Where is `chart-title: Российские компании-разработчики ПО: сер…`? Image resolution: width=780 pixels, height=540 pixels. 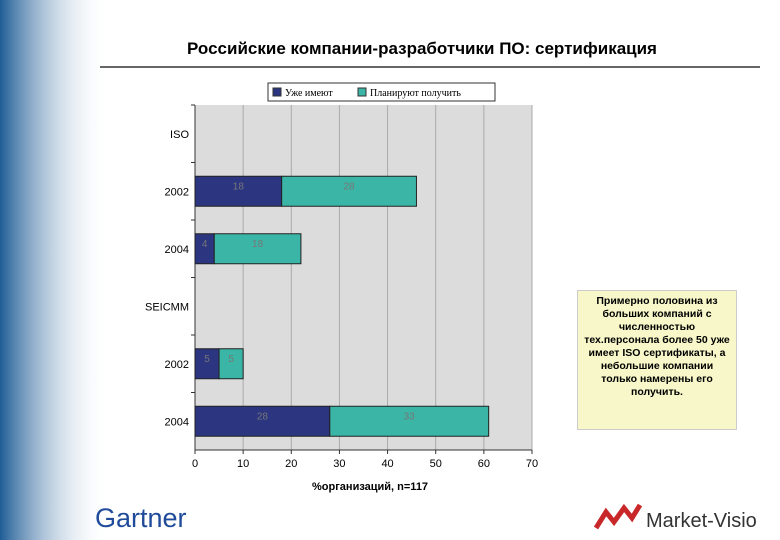
chart-title: Российские компании-разработчики ПО: сер… is located at coordinates (422, 48).